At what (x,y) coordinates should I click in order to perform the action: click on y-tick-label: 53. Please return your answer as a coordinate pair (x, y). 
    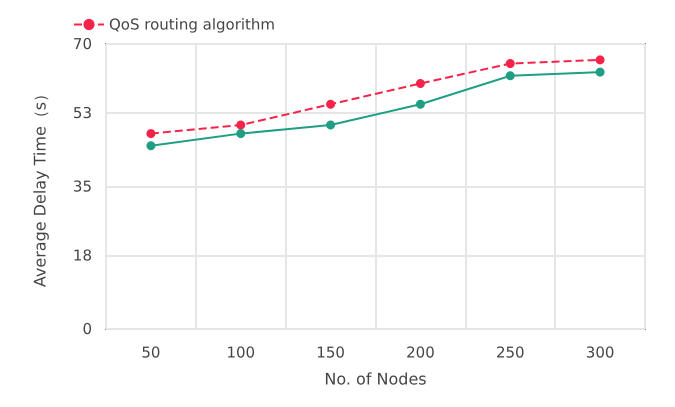
    Looking at the image, I should click on (82, 113).